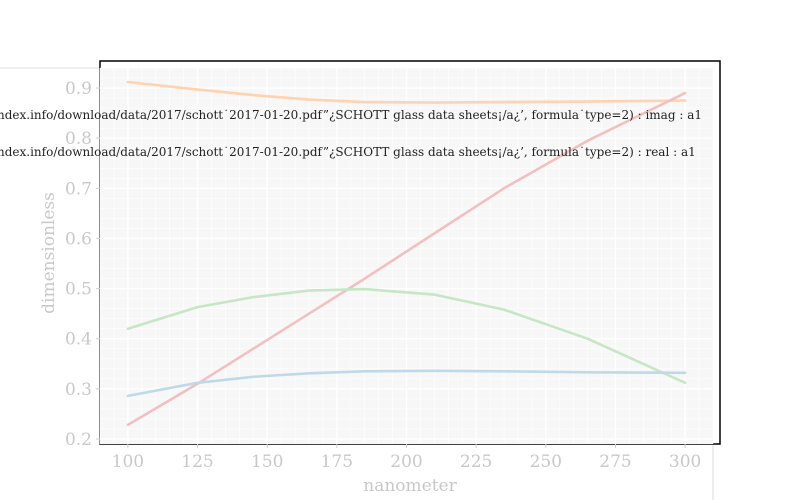 The height and width of the screenshot is (500, 800). Describe the element at coordinates (78, 89) in the screenshot. I see `y-tick-label: 0.9` at that location.